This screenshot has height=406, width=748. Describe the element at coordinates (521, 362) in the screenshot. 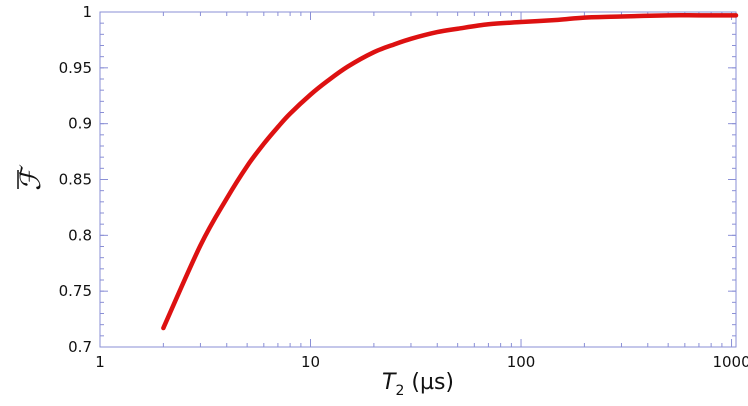

I see `x-tick-label: 100` at that location.